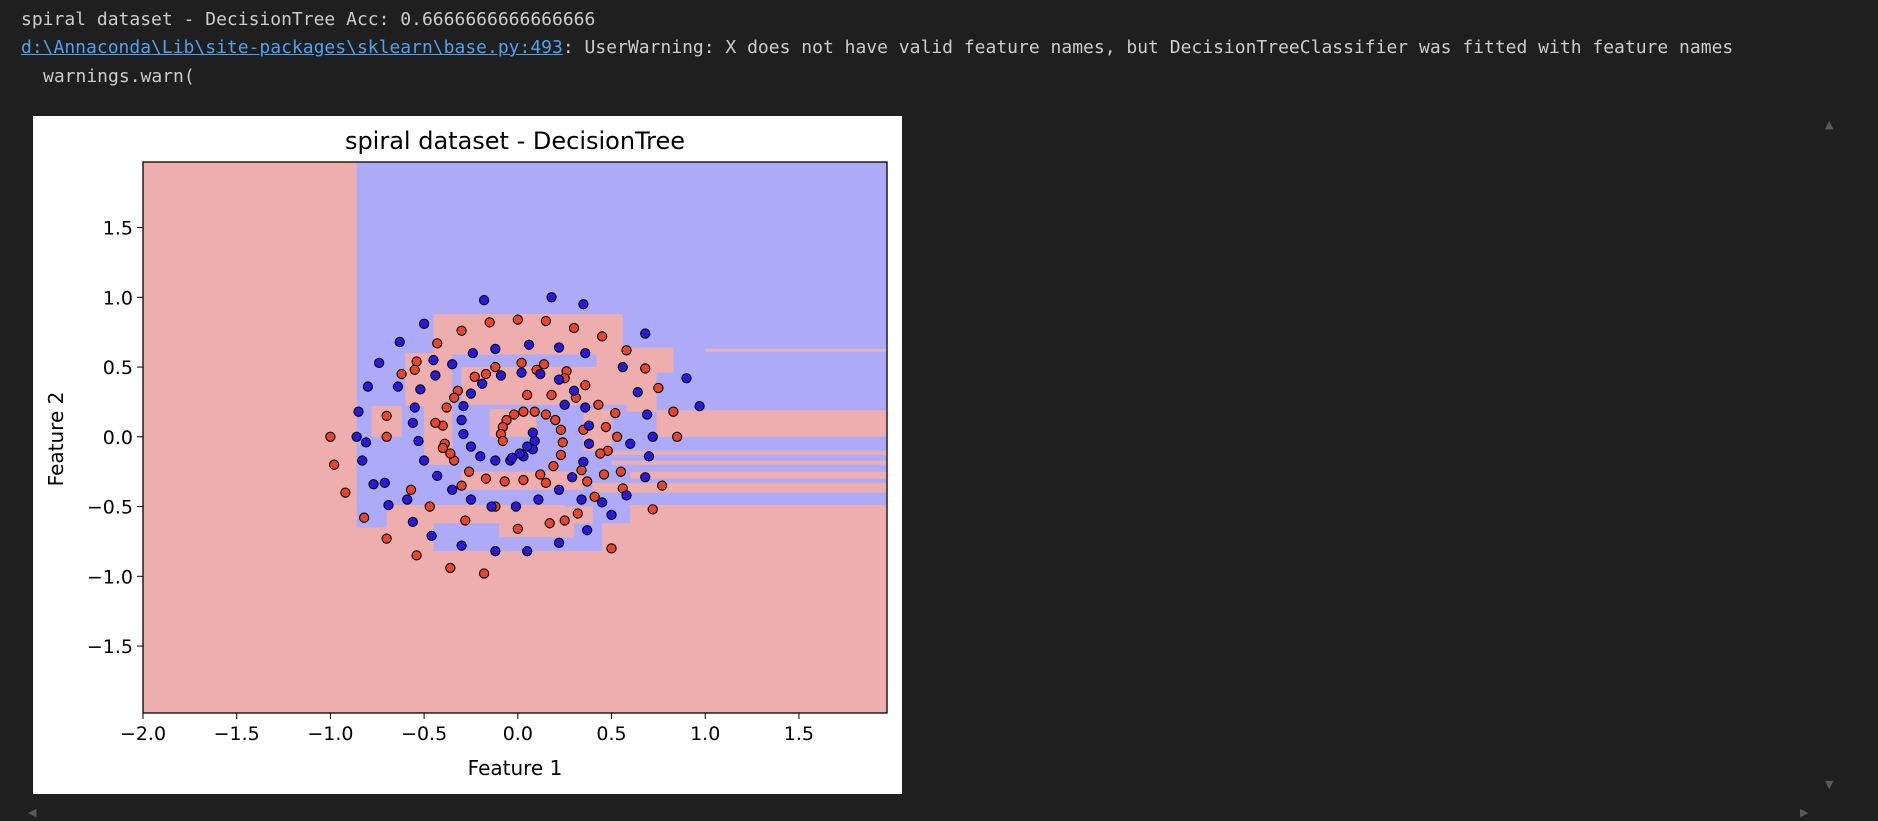 This screenshot has width=1878, height=821. What do you see at coordinates (237, 734) in the screenshot?
I see `x-tick-label: −1.5` at bounding box center [237, 734].